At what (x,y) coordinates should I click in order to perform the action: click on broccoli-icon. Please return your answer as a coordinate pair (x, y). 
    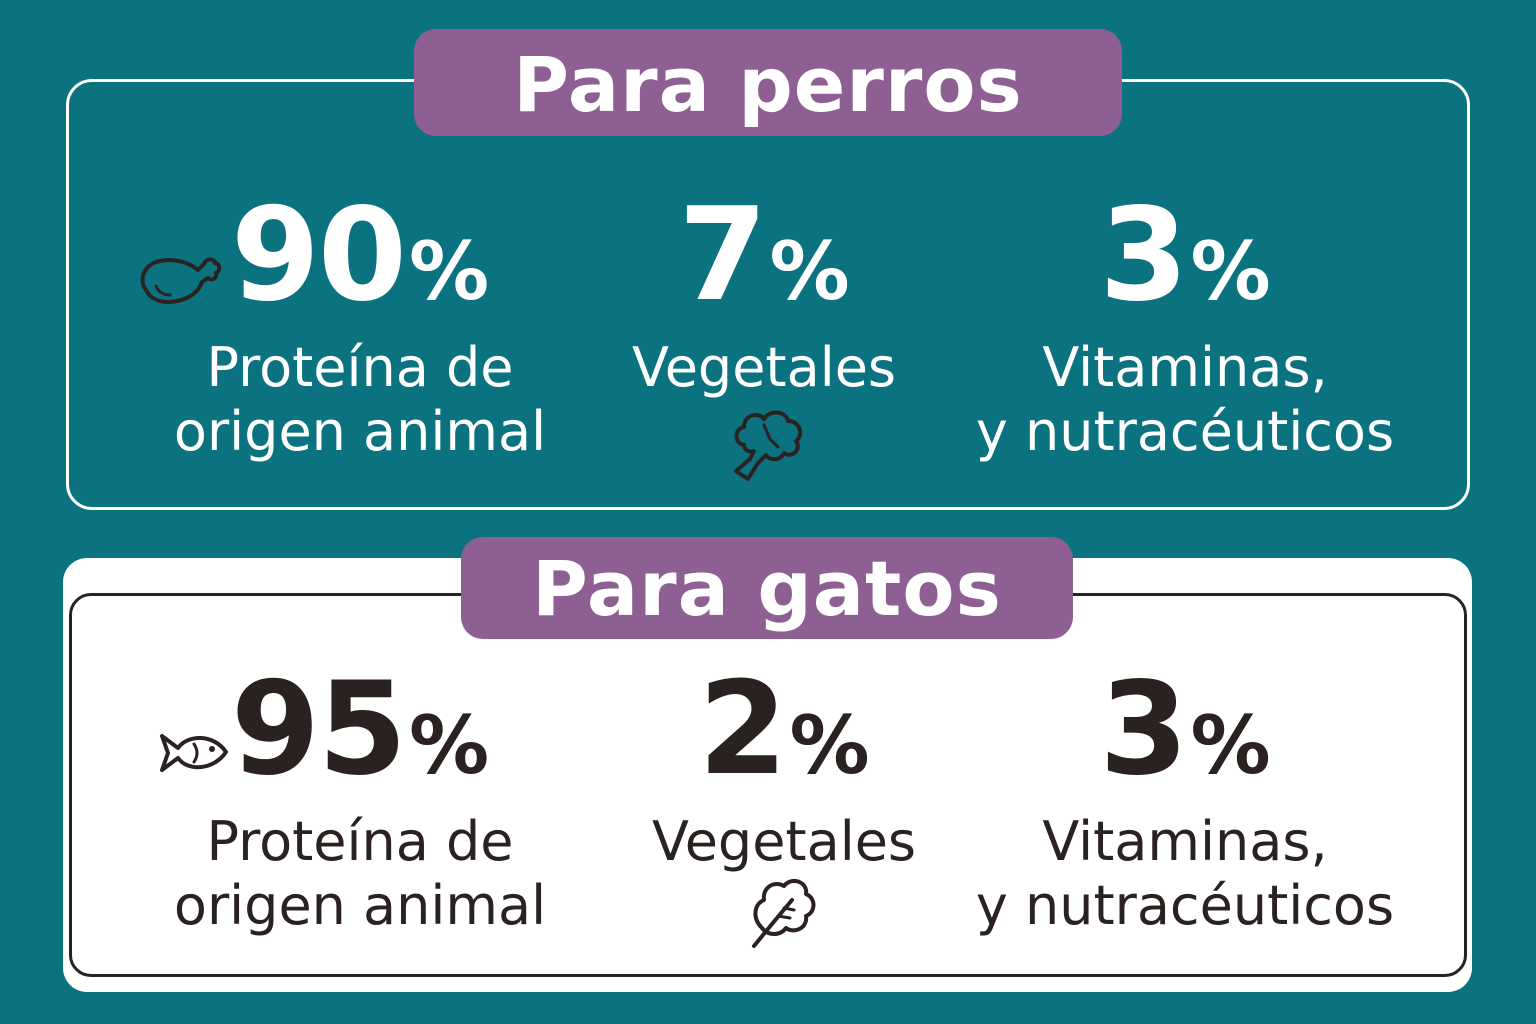
    Looking at the image, I should click on (770, 445).